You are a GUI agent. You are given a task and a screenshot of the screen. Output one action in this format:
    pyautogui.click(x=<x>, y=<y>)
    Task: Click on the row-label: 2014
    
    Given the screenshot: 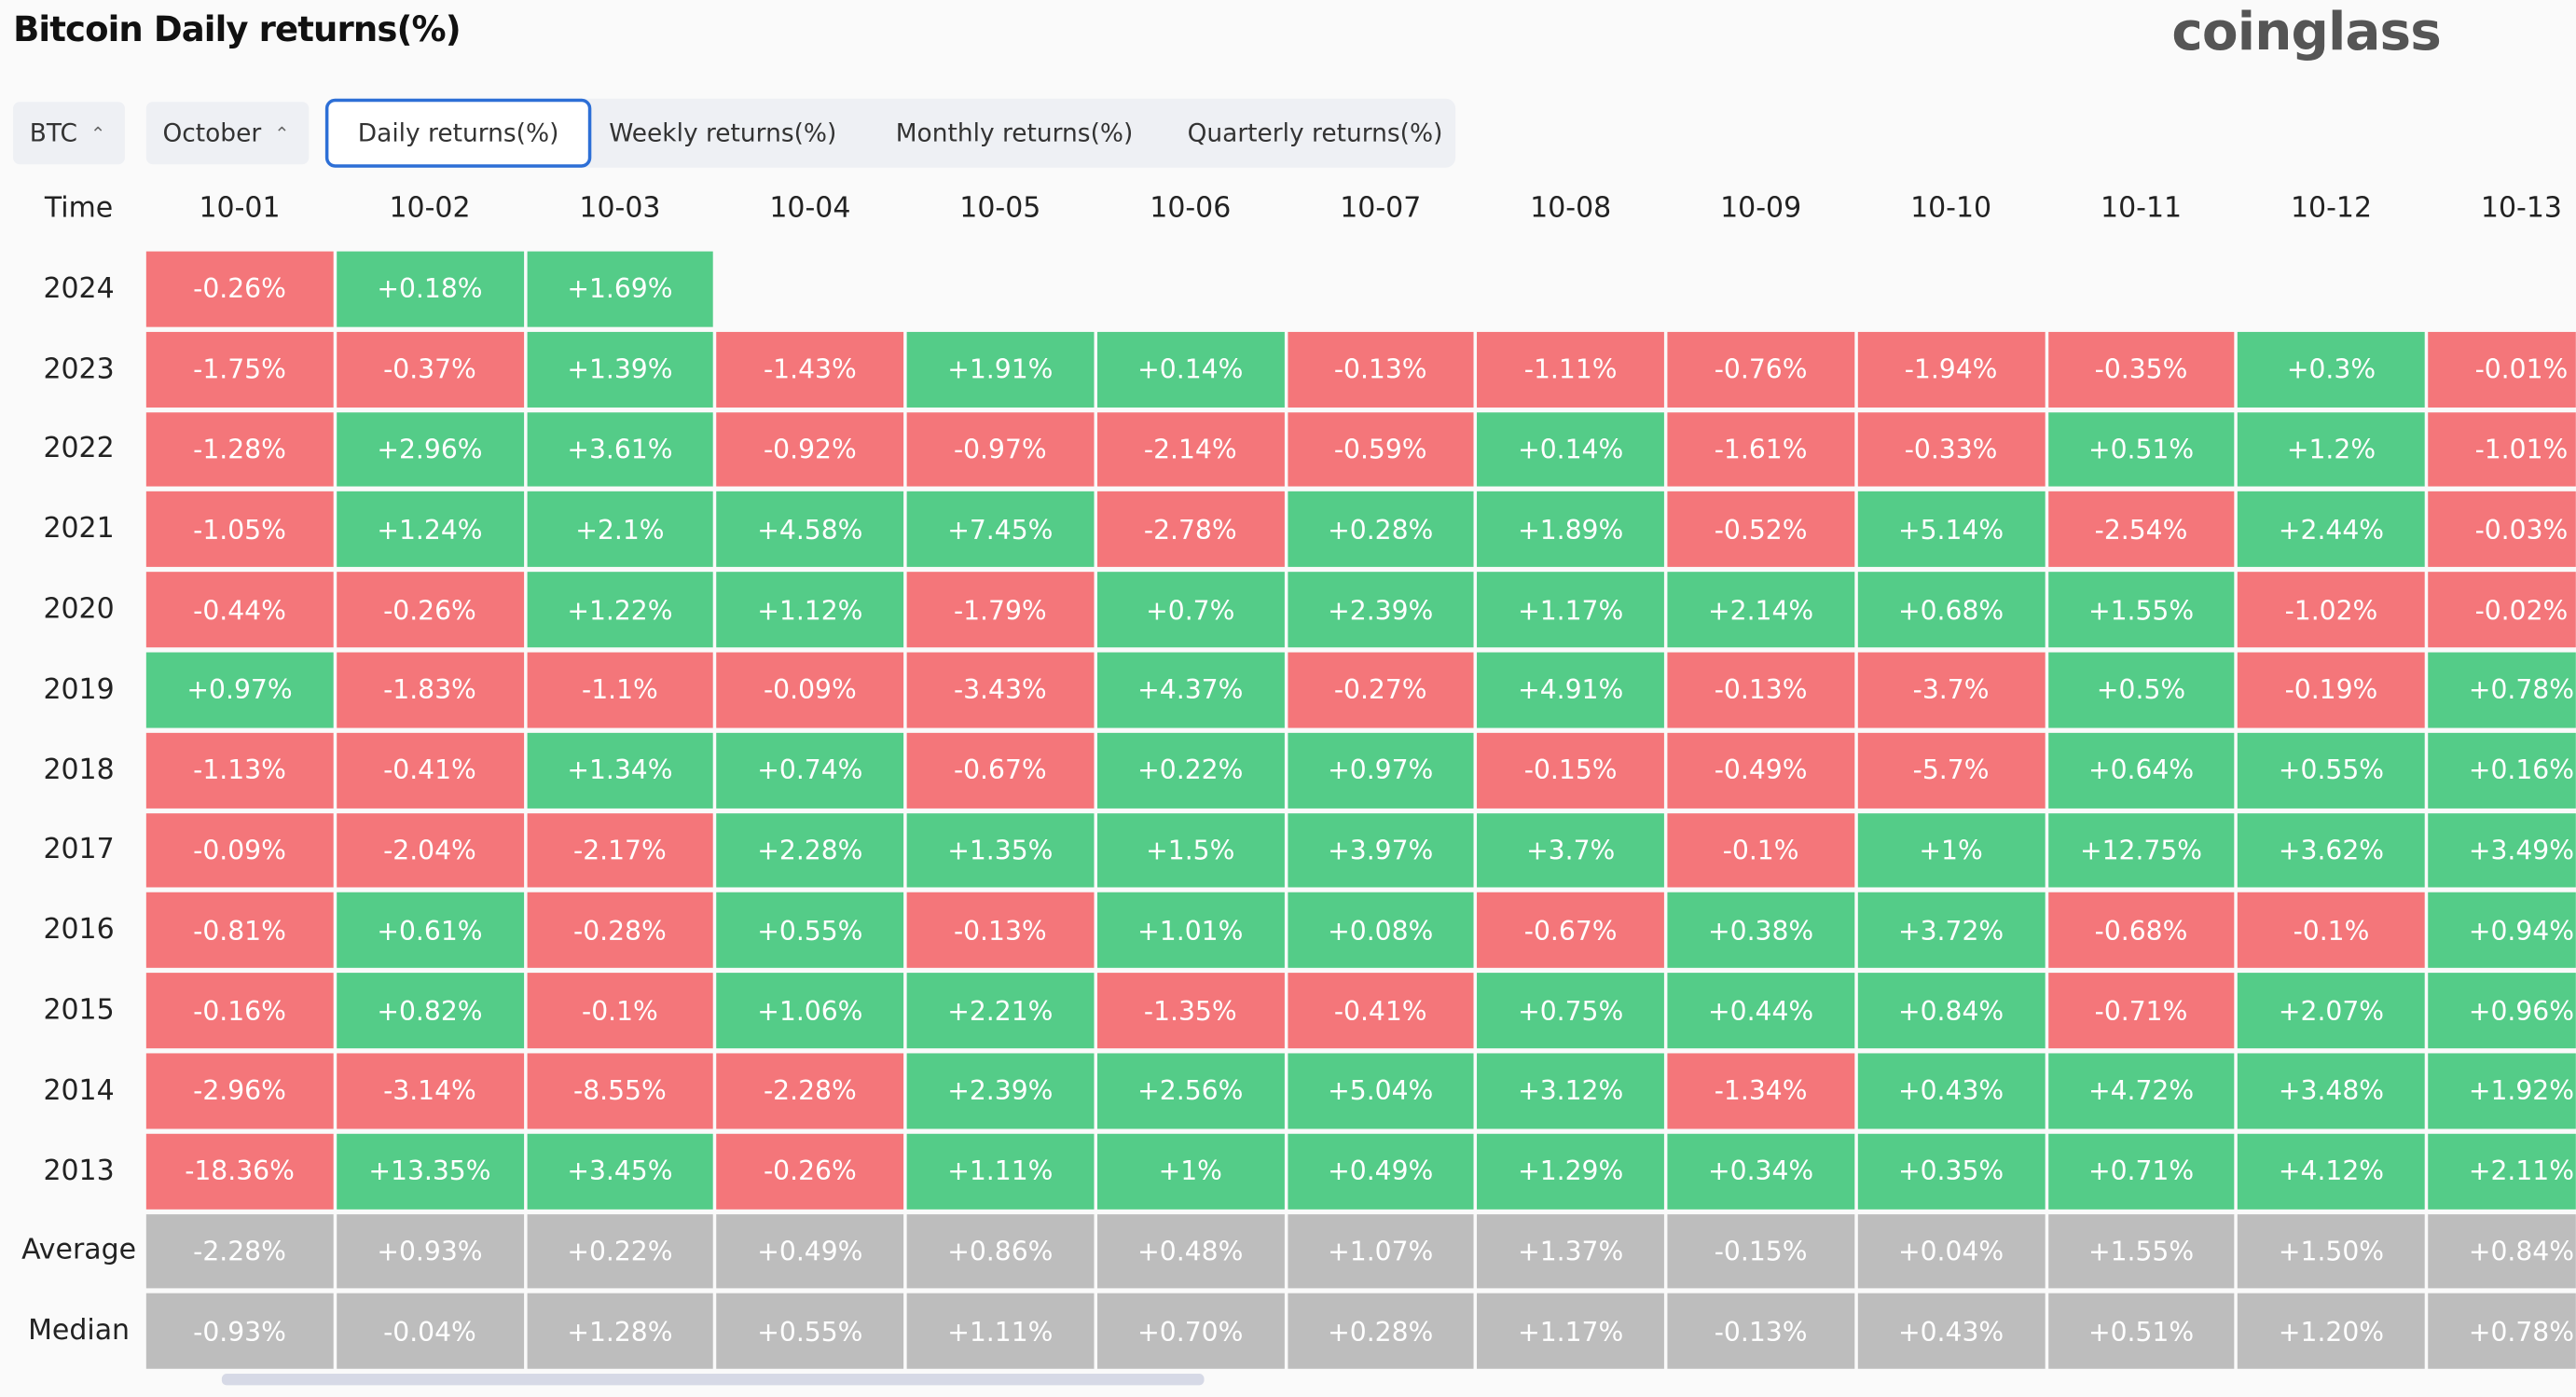 What is the action you would take?
    pyautogui.click(x=79, y=1091)
    